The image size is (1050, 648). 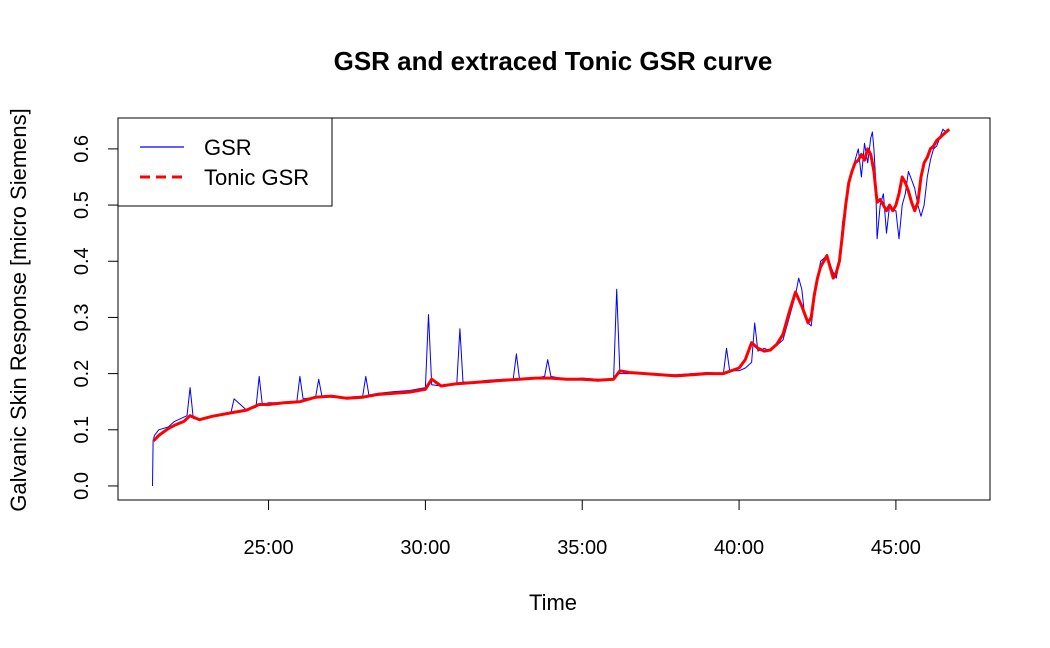 What do you see at coordinates (739, 548) in the screenshot?
I see `x-tick-label: 40:00` at bounding box center [739, 548].